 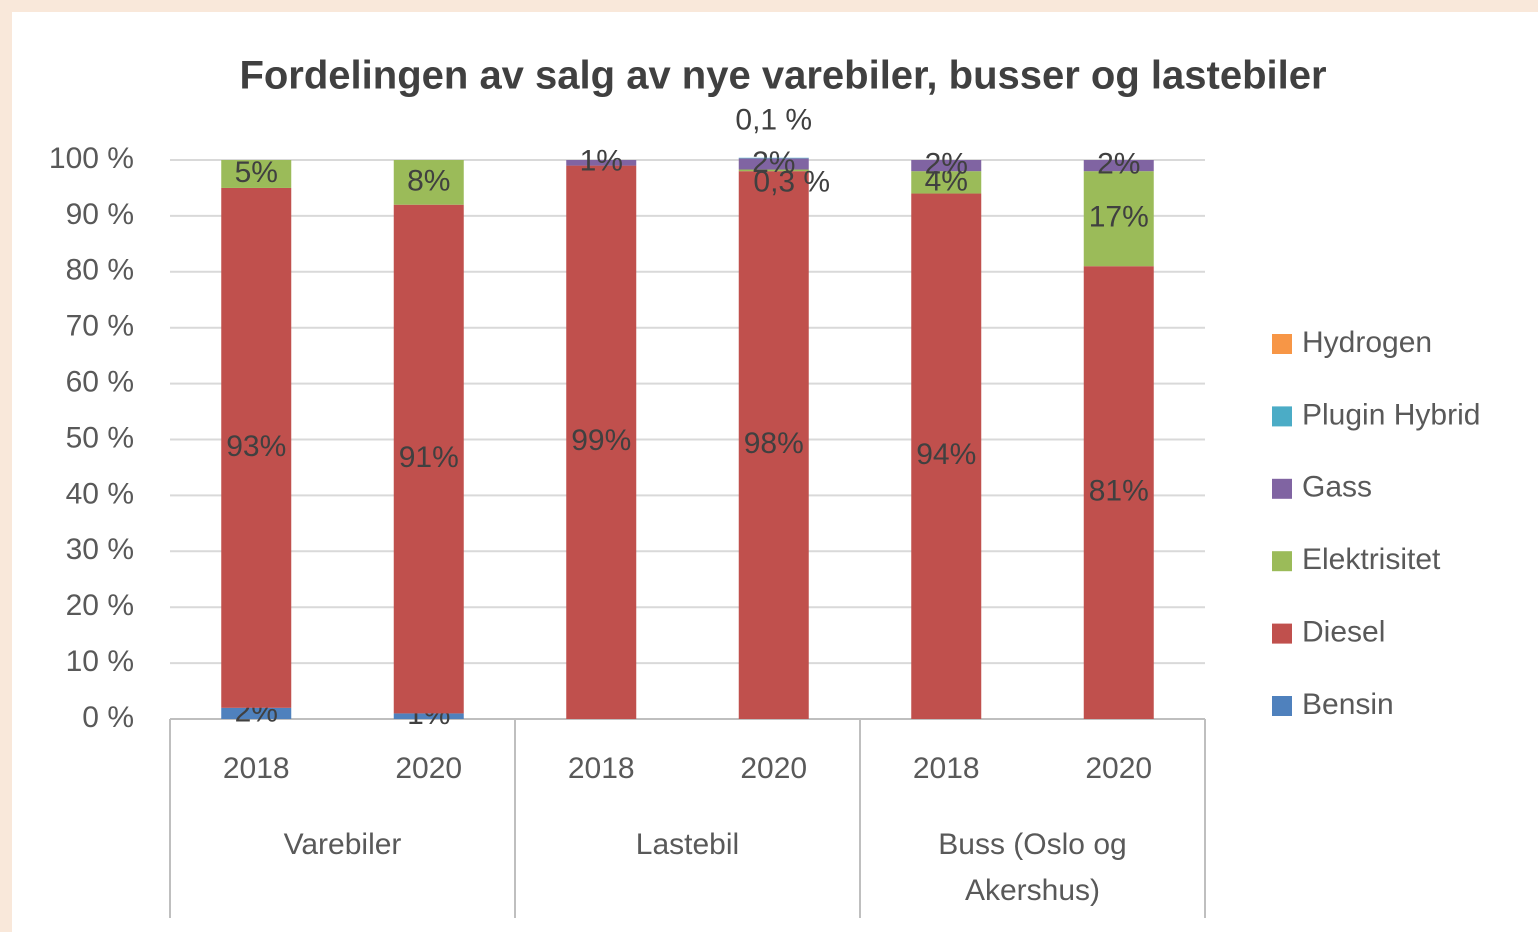 I want to click on legend-label: Gass, so click(x=1337, y=487).